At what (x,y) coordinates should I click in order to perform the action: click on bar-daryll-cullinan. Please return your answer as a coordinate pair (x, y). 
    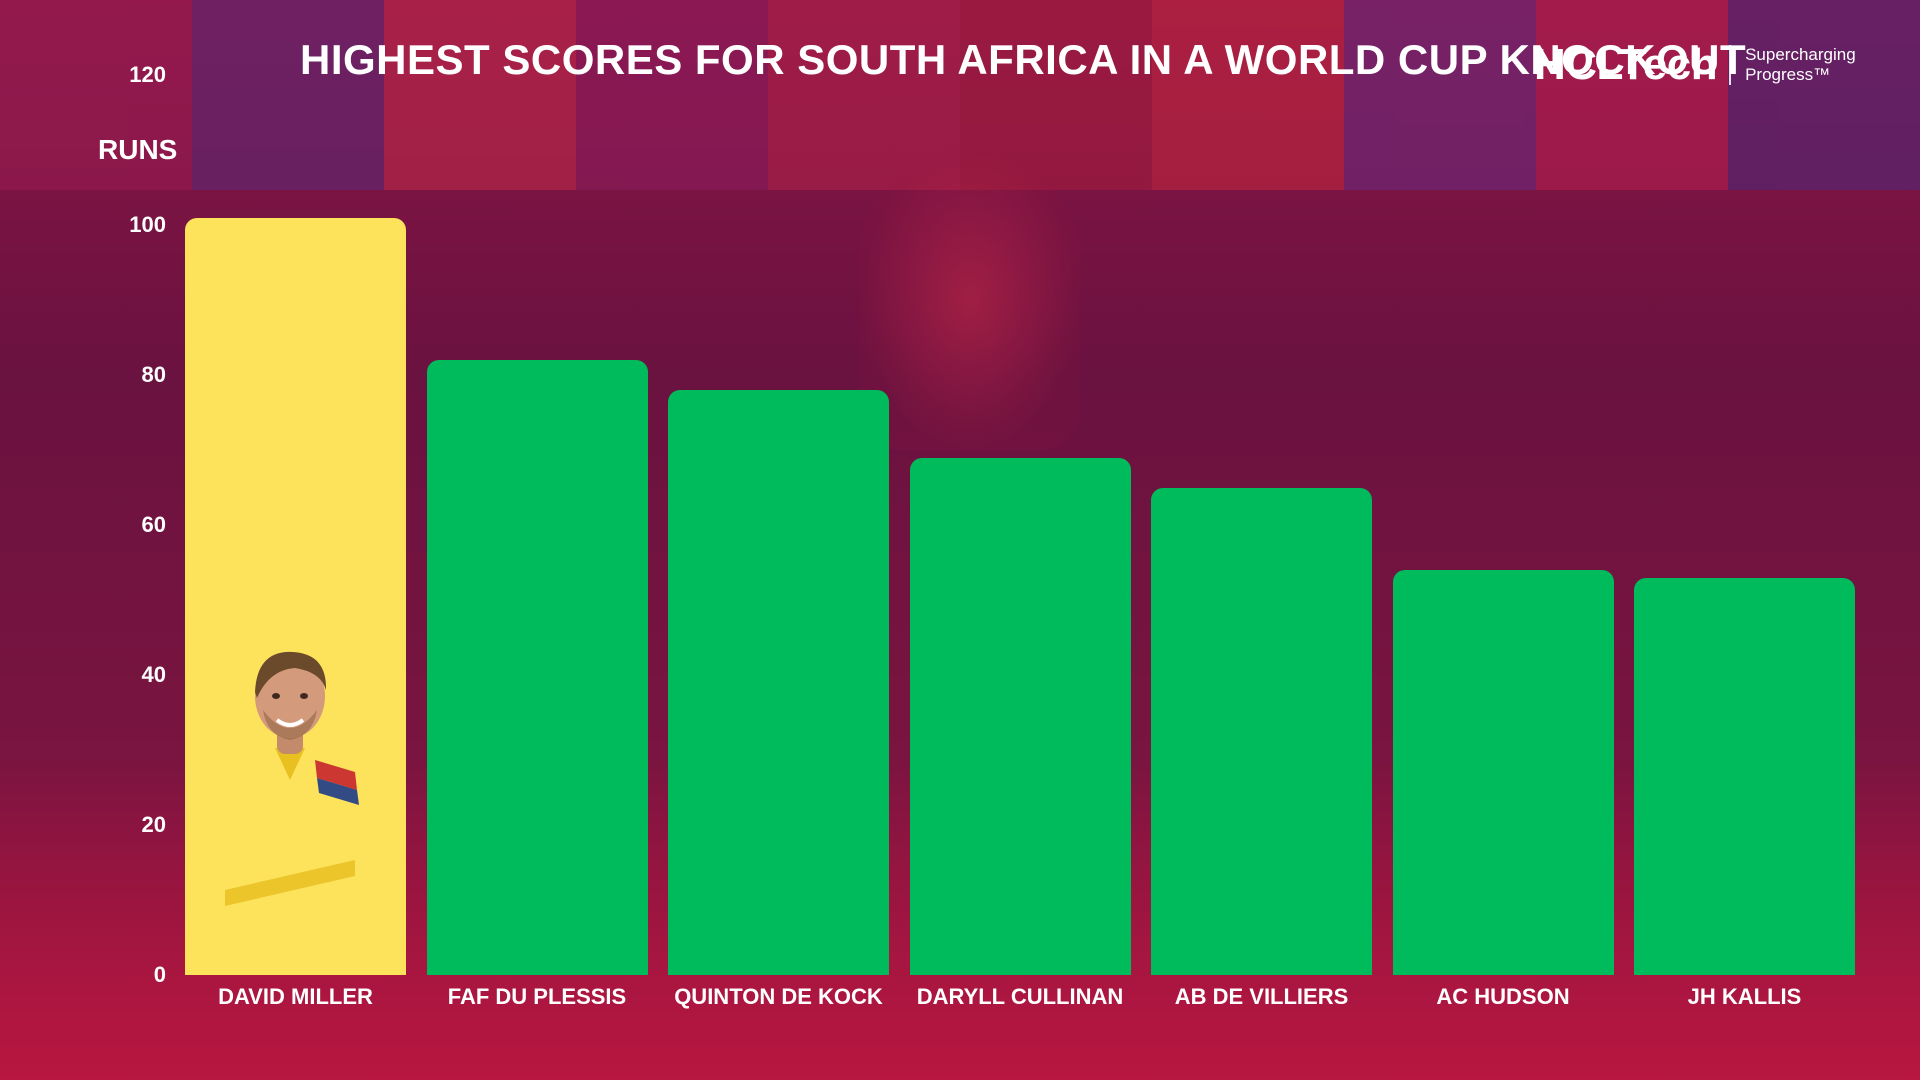
    Looking at the image, I should click on (1020, 716).